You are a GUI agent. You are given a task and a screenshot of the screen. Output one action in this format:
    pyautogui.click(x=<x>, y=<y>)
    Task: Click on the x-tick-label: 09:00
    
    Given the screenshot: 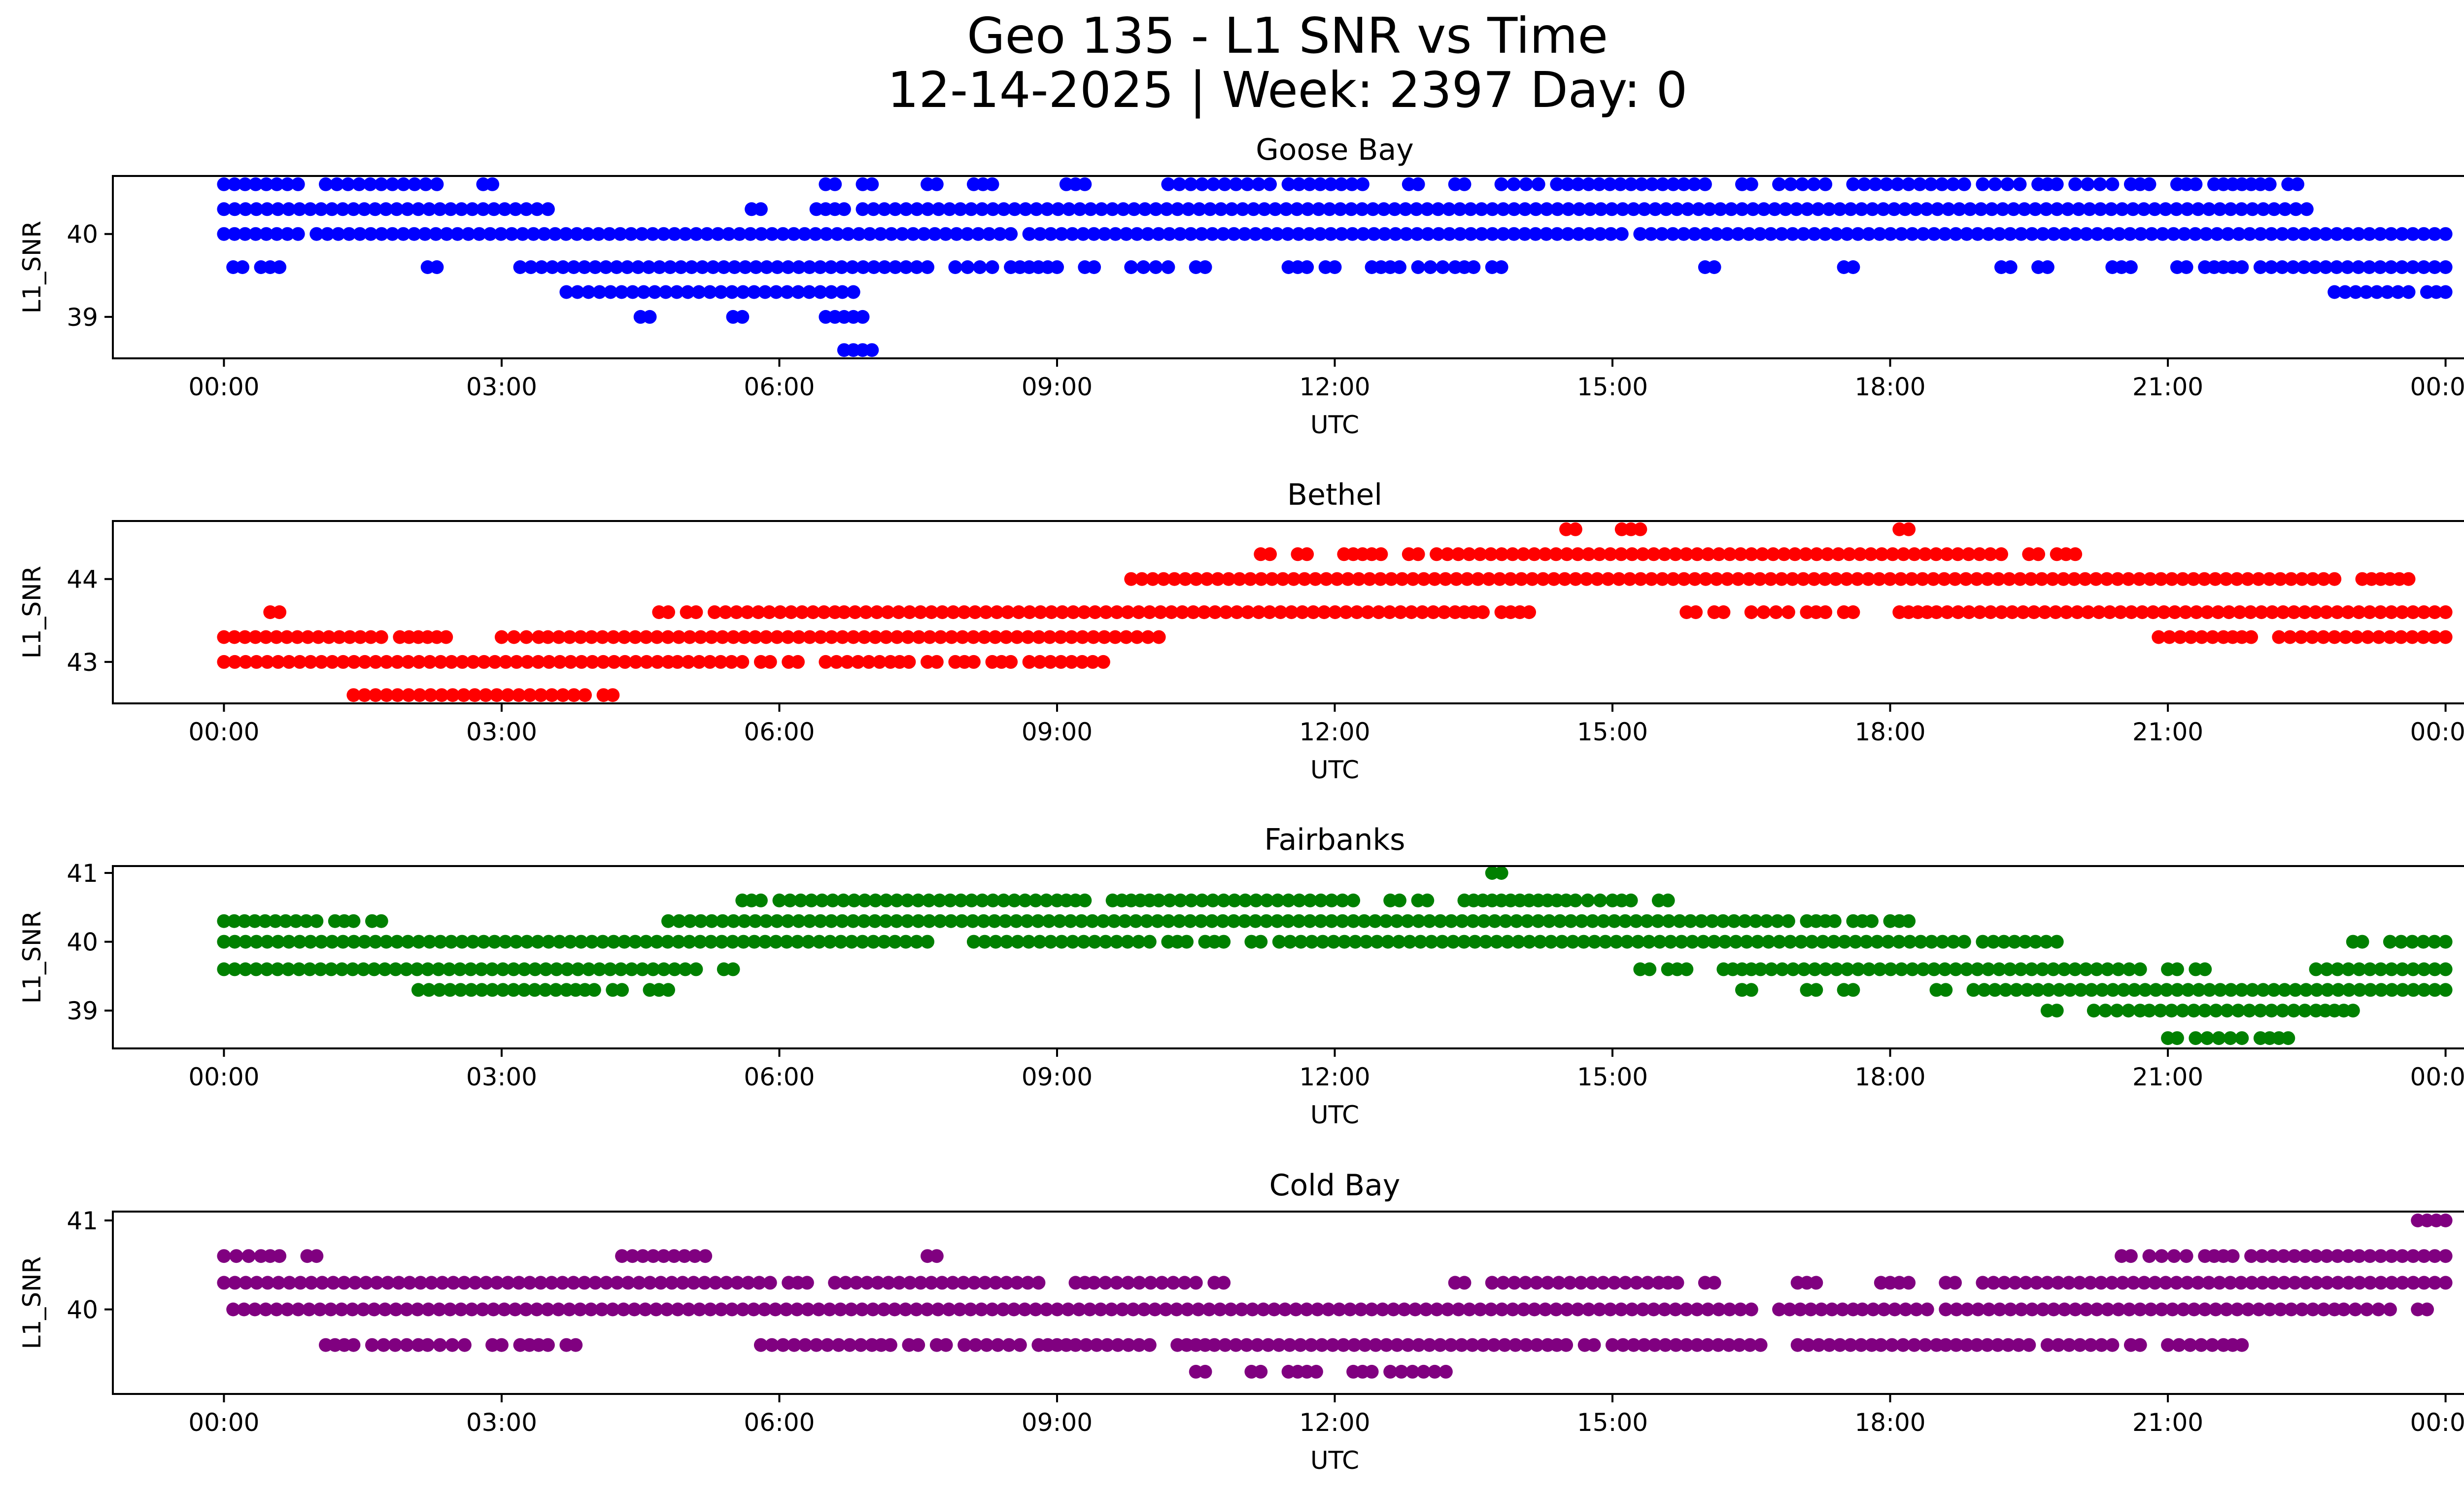 What is the action you would take?
    pyautogui.click(x=1057, y=1077)
    